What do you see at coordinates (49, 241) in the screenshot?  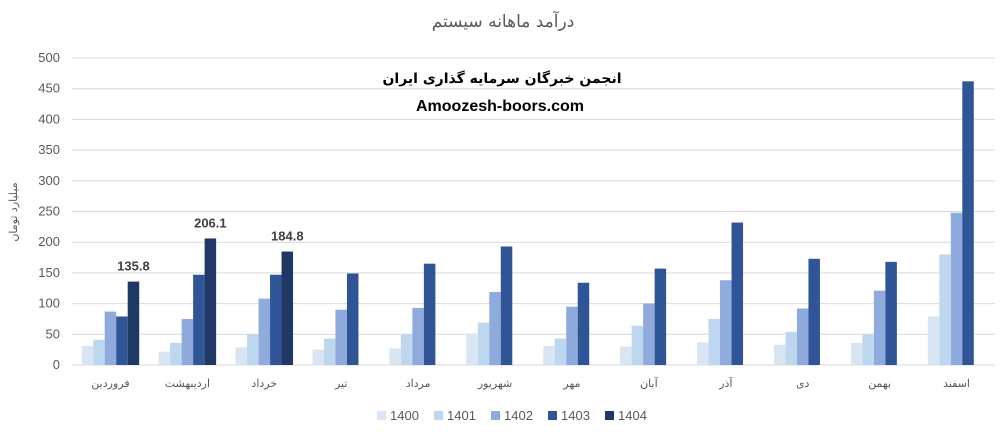 I see `y-tick-label: 200` at bounding box center [49, 241].